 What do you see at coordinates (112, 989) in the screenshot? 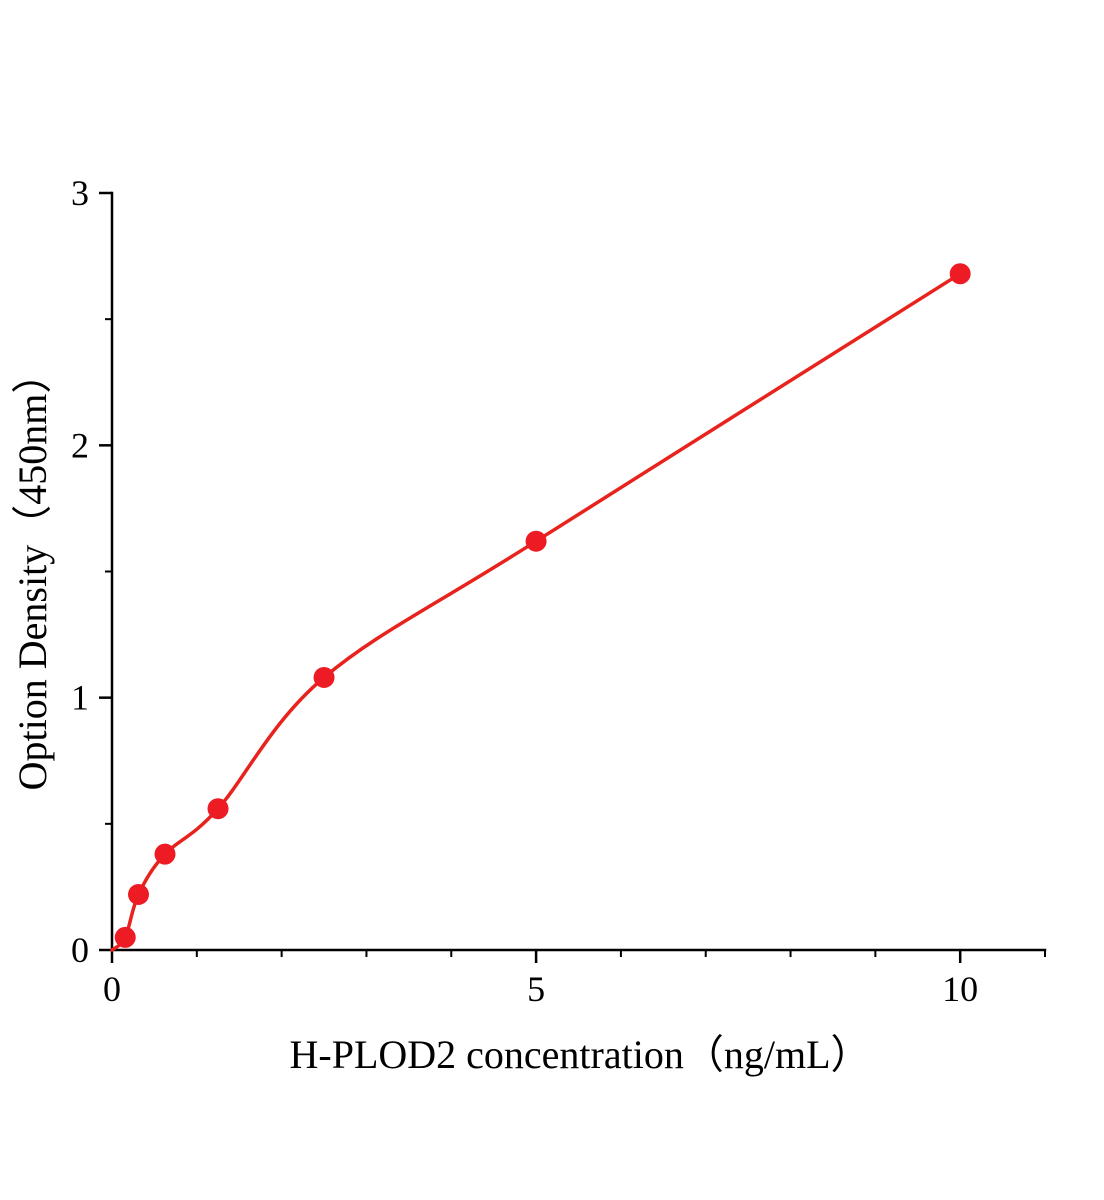
I see `x-tick-label: 0` at bounding box center [112, 989].